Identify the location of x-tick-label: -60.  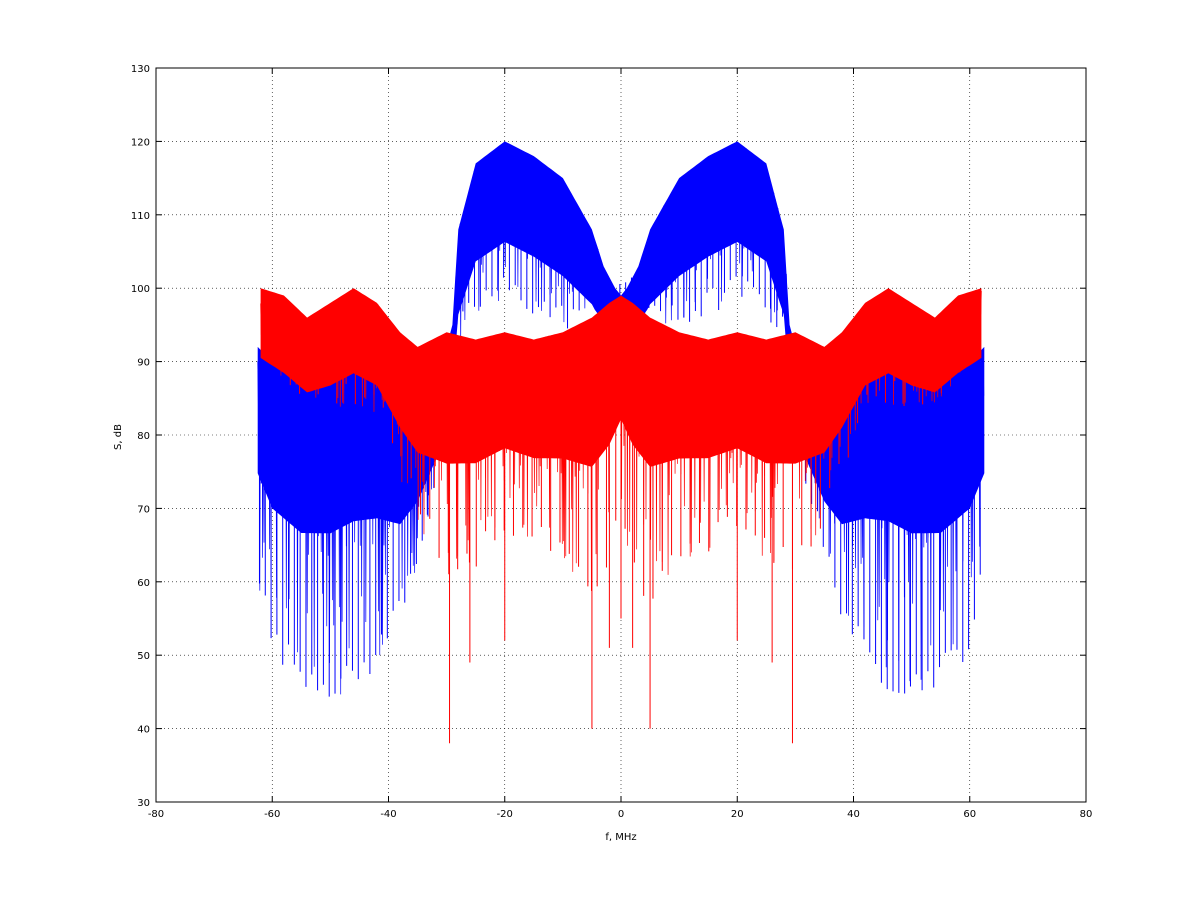
(272, 814).